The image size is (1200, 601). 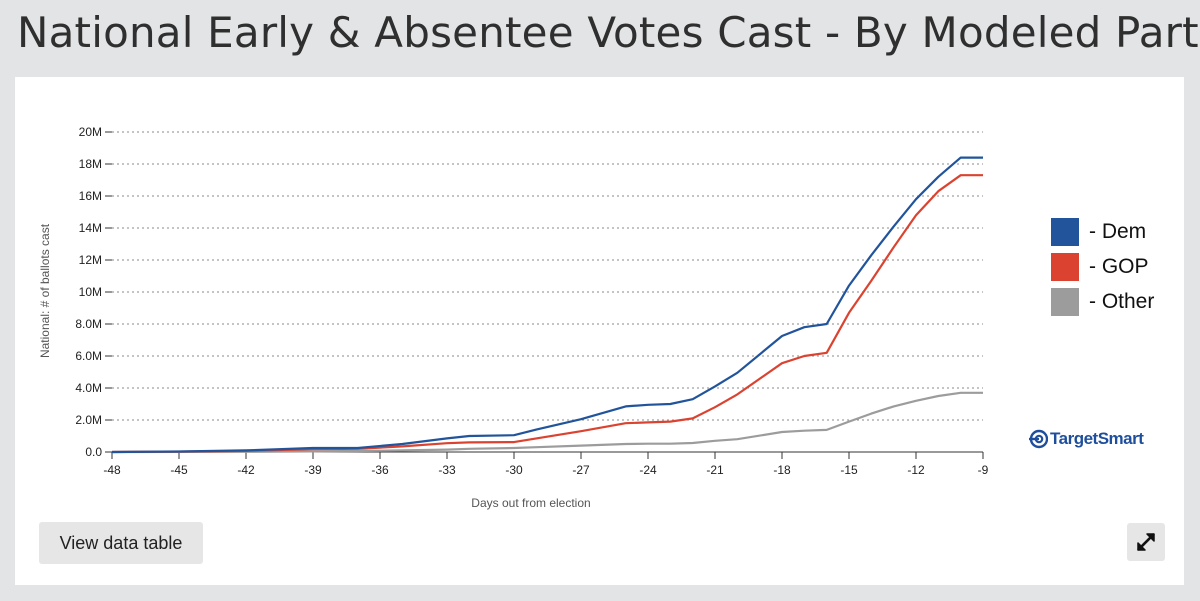 I want to click on fullscreen-button, so click(x=1146, y=542).